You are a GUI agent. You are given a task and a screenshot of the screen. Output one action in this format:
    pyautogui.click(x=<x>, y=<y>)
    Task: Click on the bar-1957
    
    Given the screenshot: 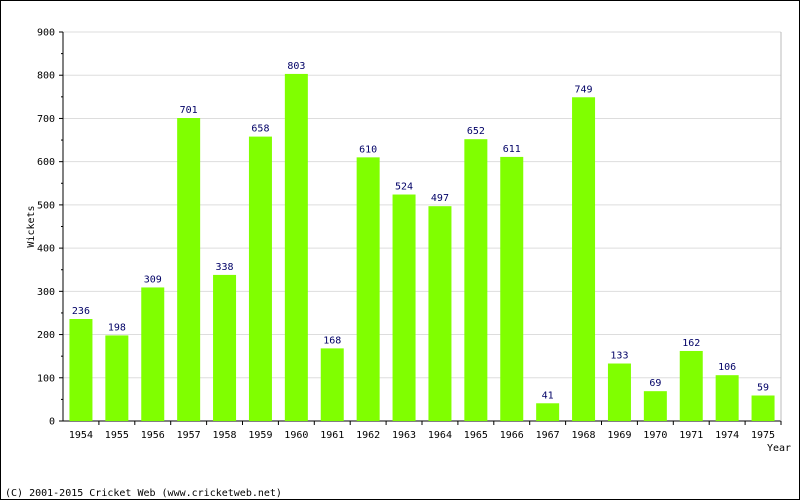 What is the action you would take?
    pyautogui.click(x=189, y=270)
    